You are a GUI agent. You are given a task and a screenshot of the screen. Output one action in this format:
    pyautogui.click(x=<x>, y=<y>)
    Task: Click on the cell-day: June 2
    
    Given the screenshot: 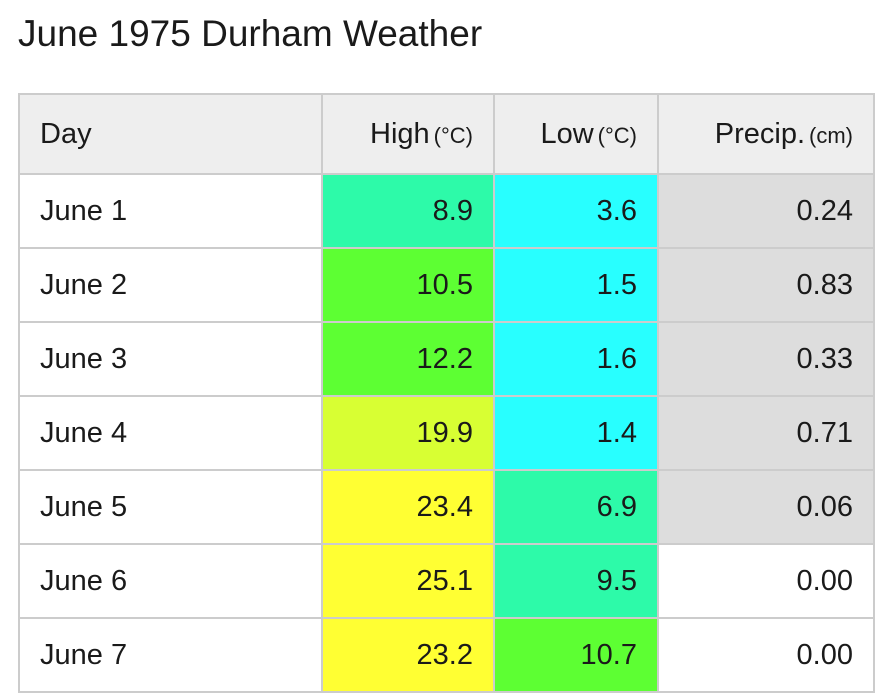 What is the action you would take?
    pyautogui.click(x=170, y=285)
    